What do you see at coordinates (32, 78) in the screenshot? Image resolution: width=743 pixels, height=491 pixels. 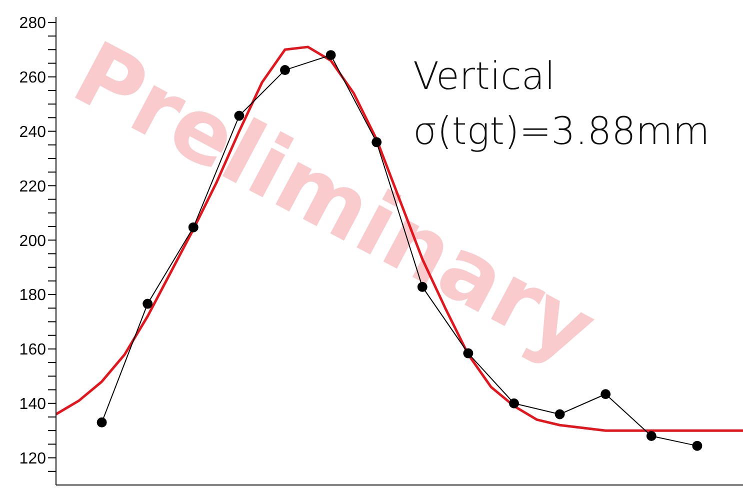 I see `y-tick-label: 260` at bounding box center [32, 78].